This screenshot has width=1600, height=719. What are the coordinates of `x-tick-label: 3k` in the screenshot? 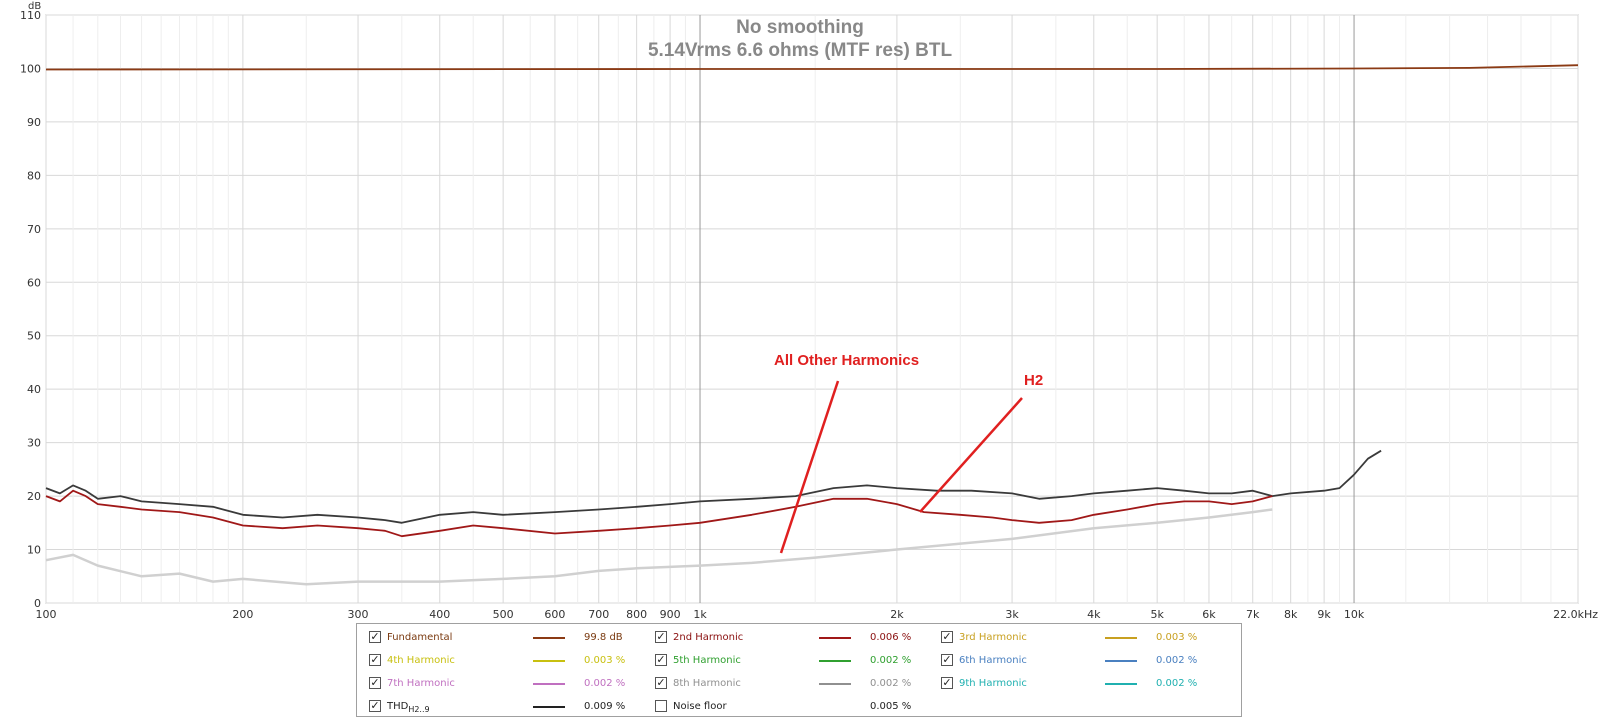 It's located at (1012, 614).